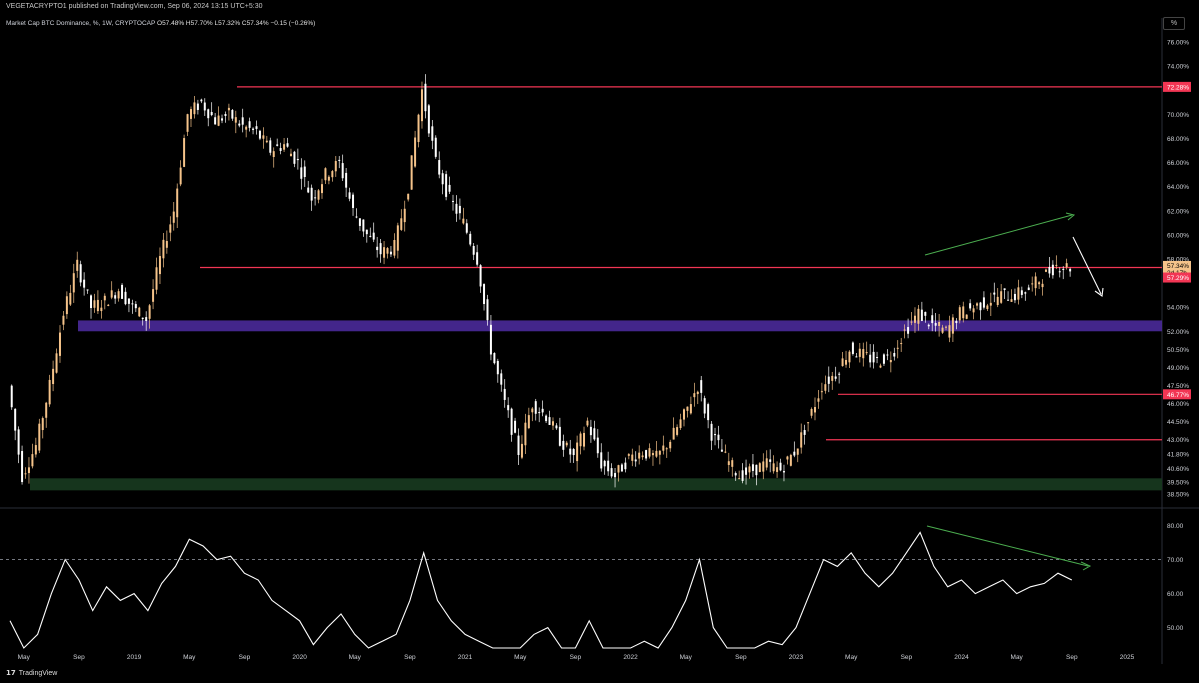  What do you see at coordinates (1175, 628) in the screenshot?
I see `oscillator-tick-label: 50.00` at bounding box center [1175, 628].